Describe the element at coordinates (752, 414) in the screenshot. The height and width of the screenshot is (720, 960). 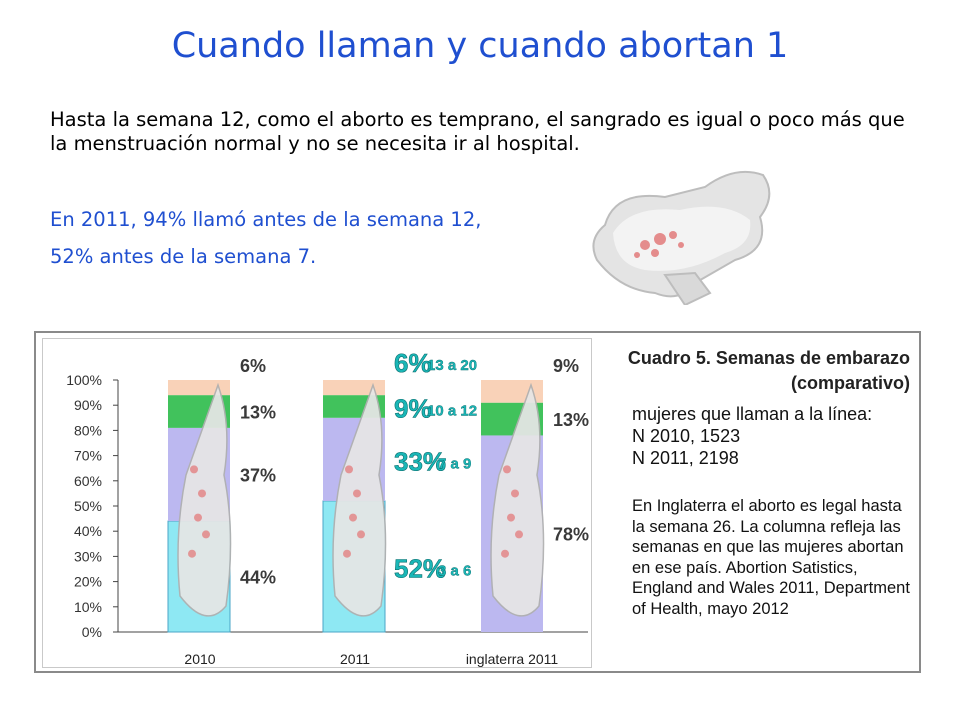
I see `side-info-line: mujeres que llaman a la línea:` at that location.